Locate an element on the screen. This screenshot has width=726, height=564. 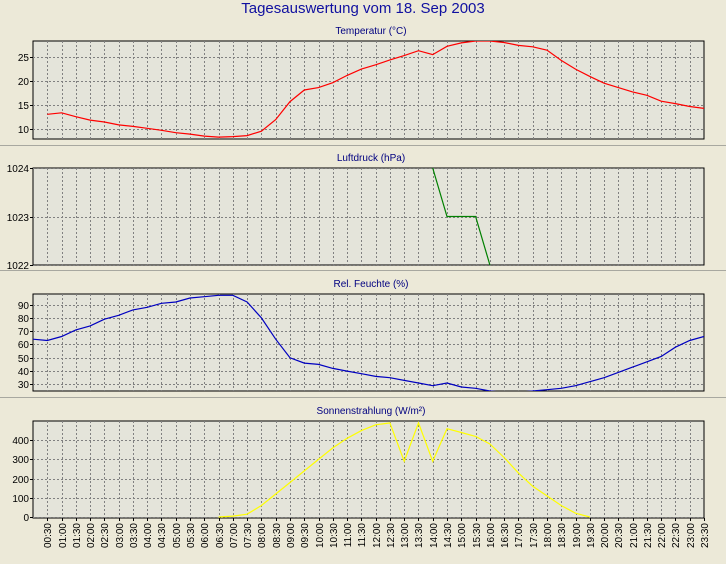
xtick-label: 05:00 is located at coordinates (177, 535).